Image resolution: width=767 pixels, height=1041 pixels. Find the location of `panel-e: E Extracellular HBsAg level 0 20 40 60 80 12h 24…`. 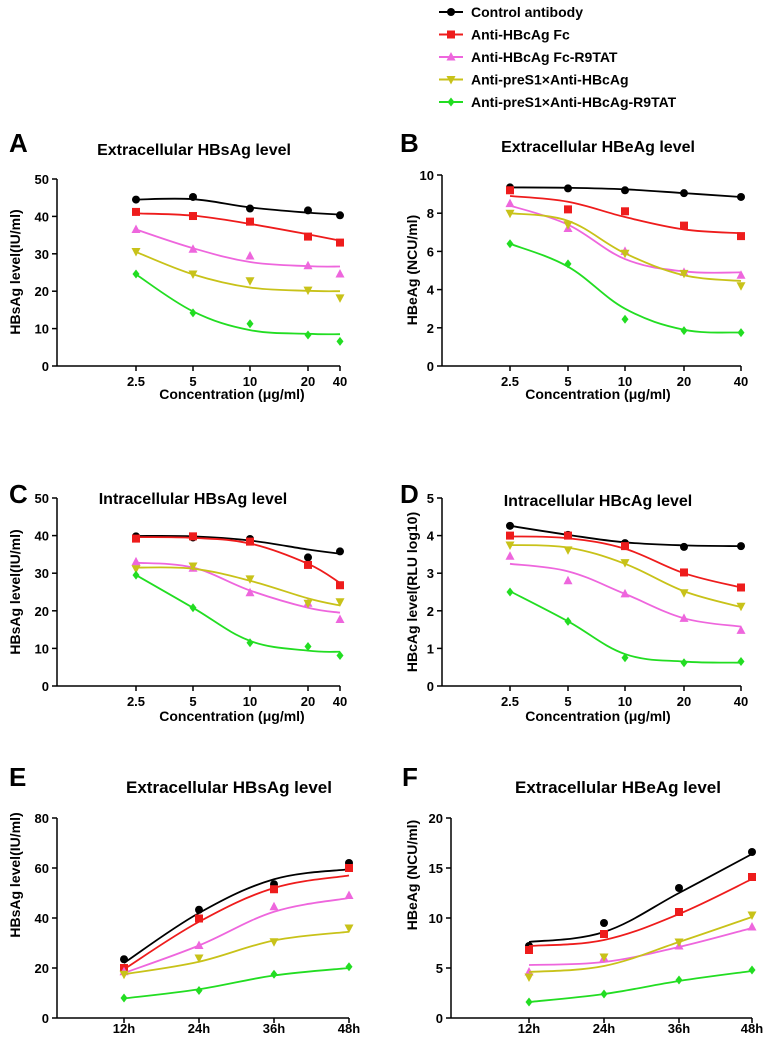

panel-e: E Extracellular HBsAg level 0 20 40 60 80 12h 24… is located at coordinates (183, 899).